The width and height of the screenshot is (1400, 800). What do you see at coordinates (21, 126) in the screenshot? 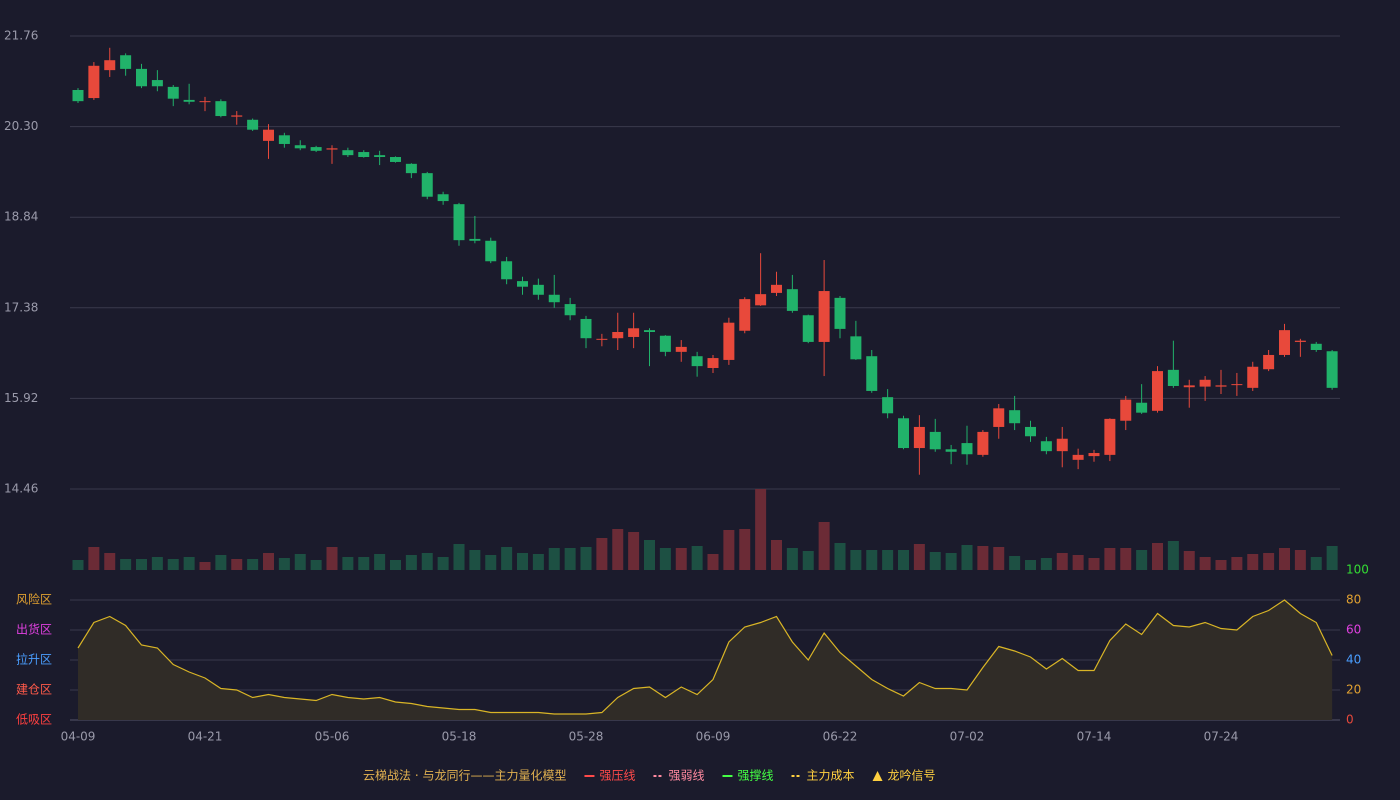
I see `y-tick-label: 20.30` at bounding box center [21, 126].